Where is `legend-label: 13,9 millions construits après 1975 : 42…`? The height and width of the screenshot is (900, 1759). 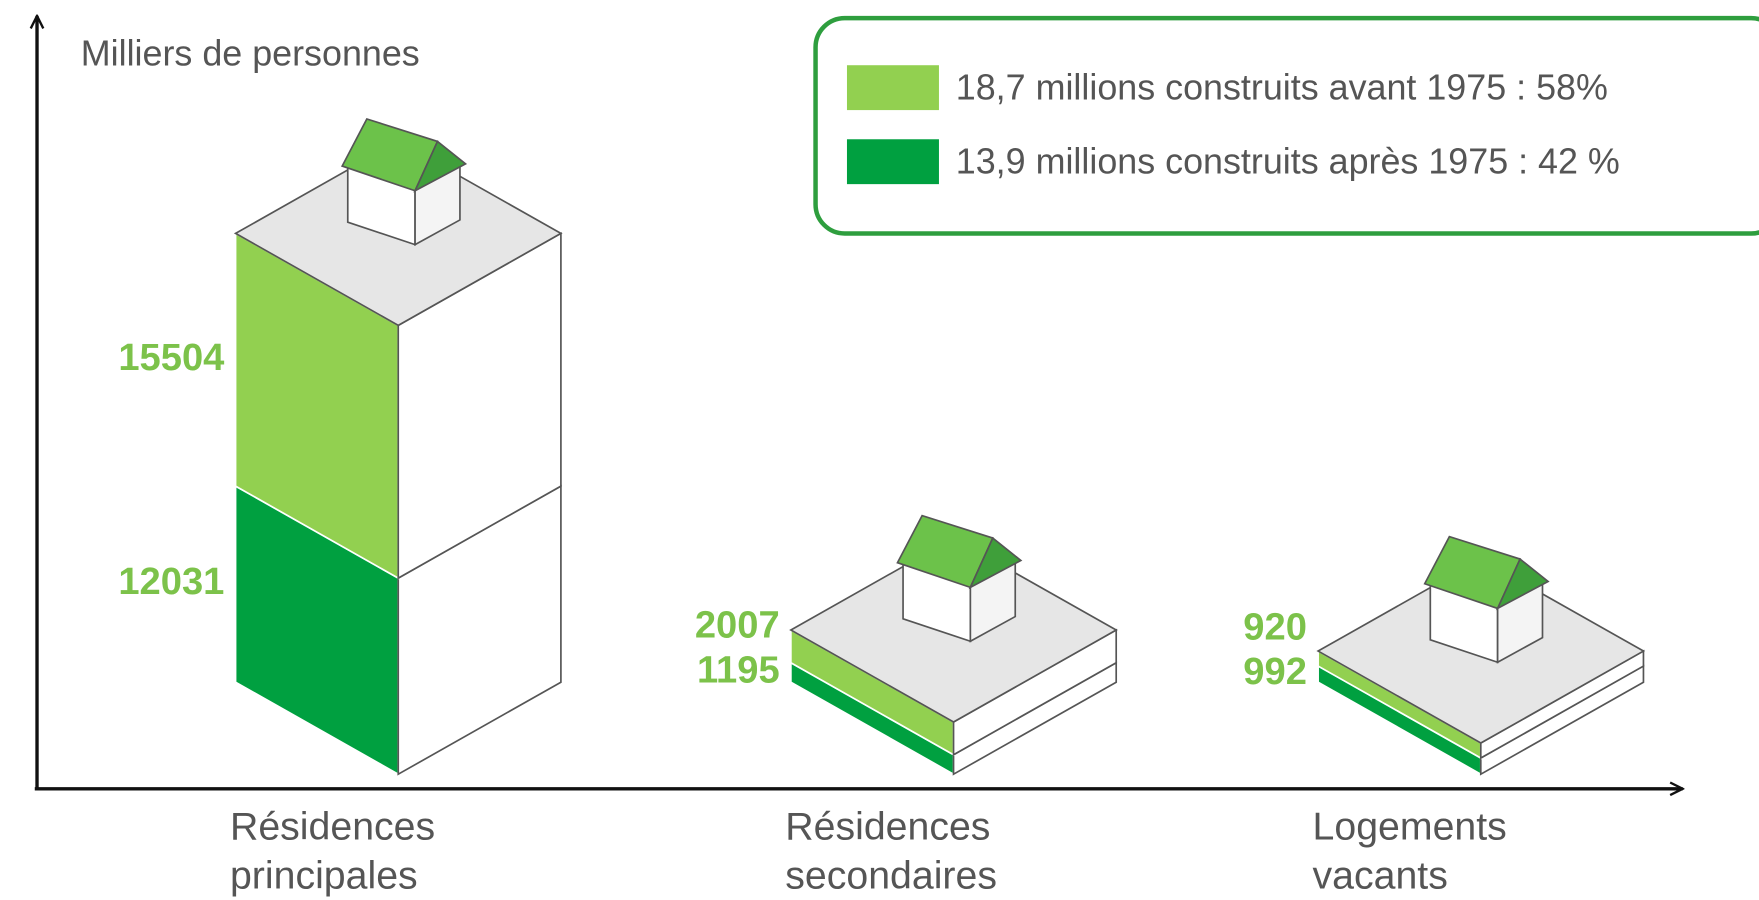
legend-label: 13,9 millions construits après 1975 : 42… is located at coordinates (1288, 161).